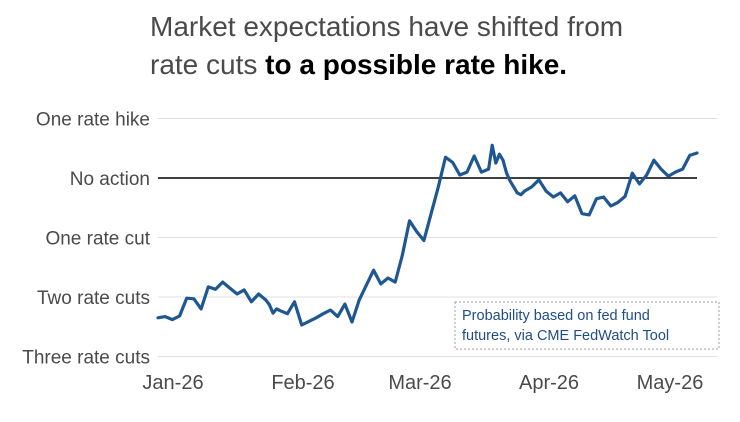 The width and height of the screenshot is (740, 422). I want to click on chart-title-bold: to a possible rate hike., so click(416, 64).